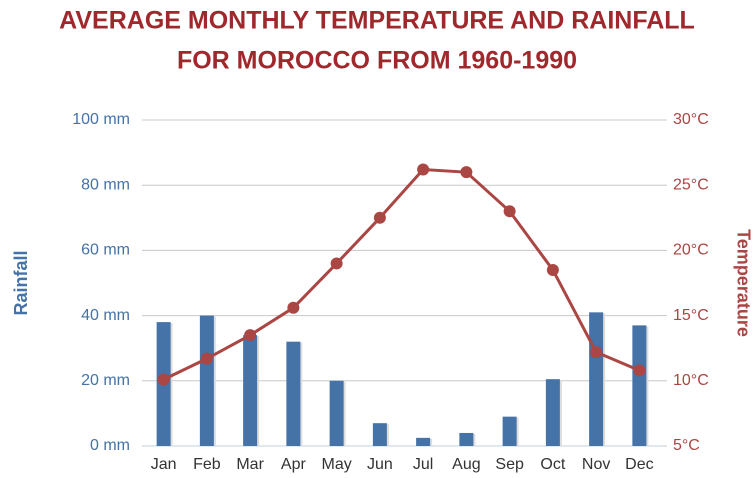 The height and width of the screenshot is (478, 754). I want to click on x-tick-label: Jun, so click(380, 464).